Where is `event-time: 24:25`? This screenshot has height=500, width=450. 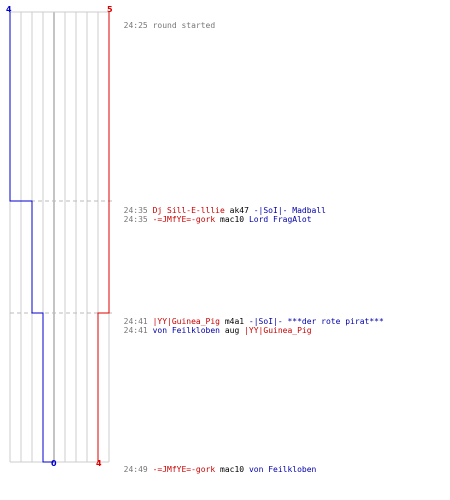
event-time: 24:25 is located at coordinates (135, 25).